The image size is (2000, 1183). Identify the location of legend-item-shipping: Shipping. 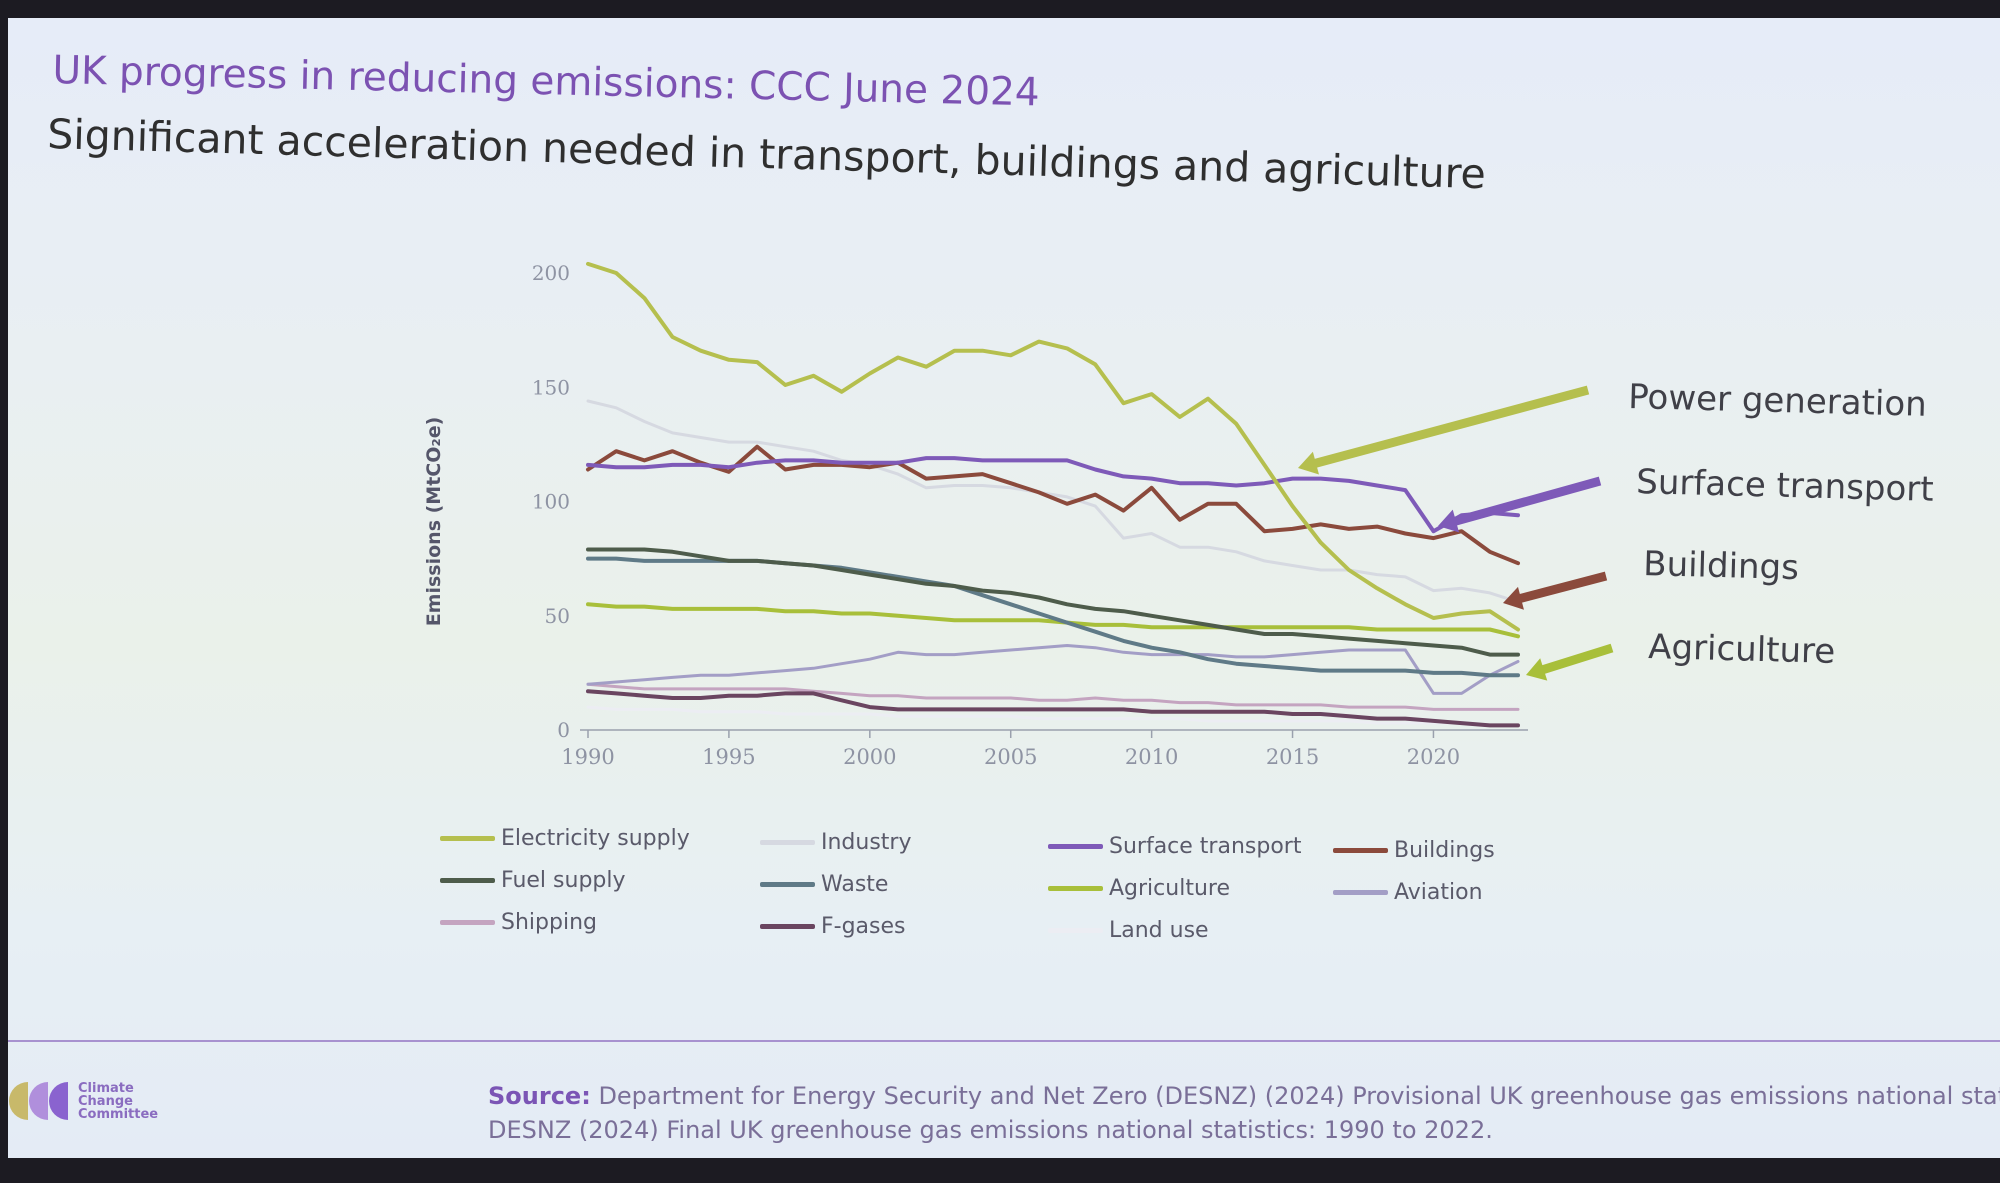
(518, 922).